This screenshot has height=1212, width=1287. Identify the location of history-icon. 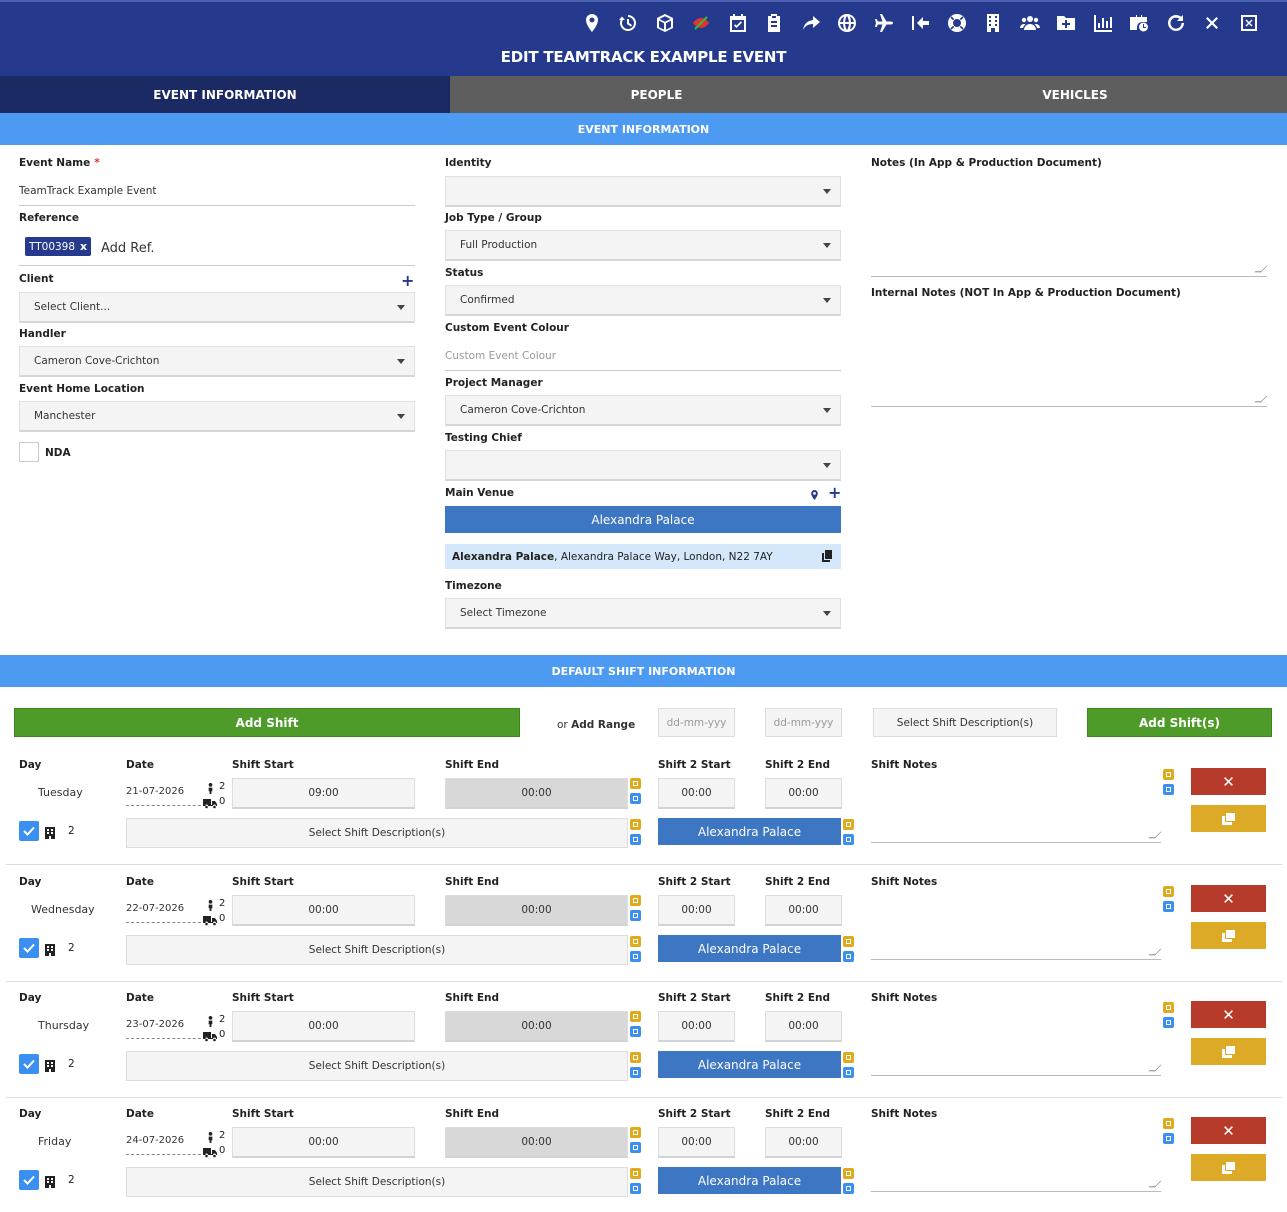
(628, 23).